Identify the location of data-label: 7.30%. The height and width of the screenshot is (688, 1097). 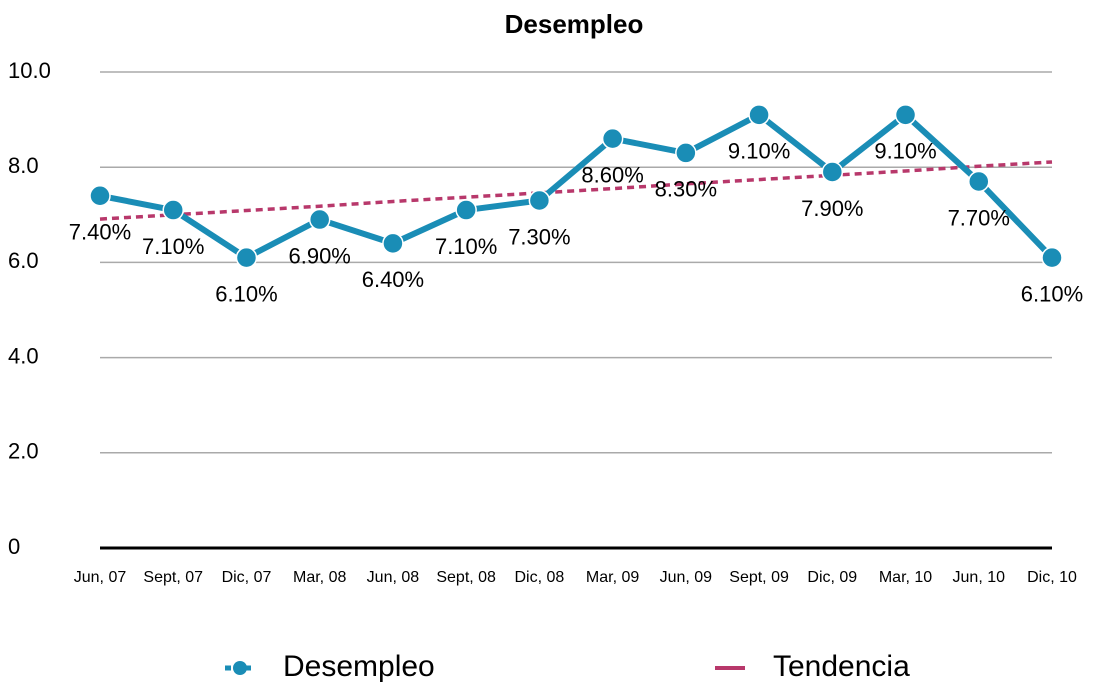
(539, 236).